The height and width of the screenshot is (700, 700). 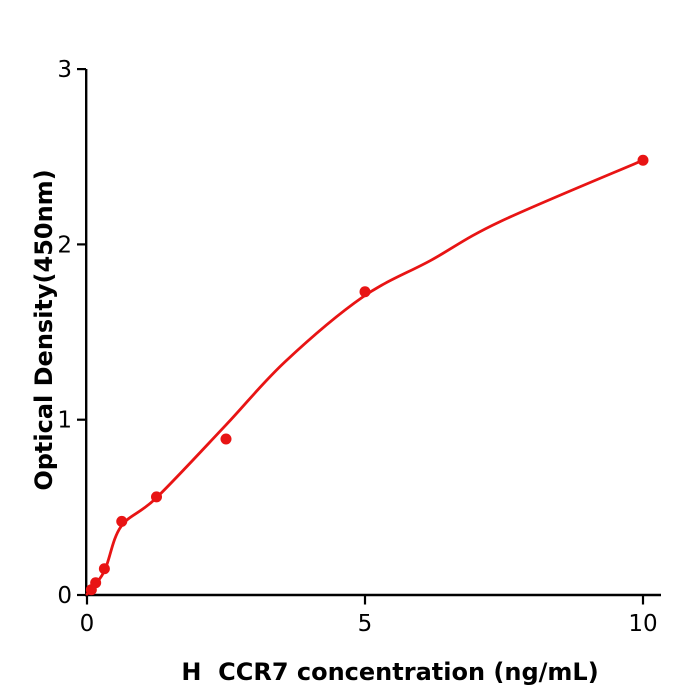 What do you see at coordinates (390, 672) in the screenshot?
I see `x-axis-title: H CCR7 concentration (ng/mL)` at bounding box center [390, 672].